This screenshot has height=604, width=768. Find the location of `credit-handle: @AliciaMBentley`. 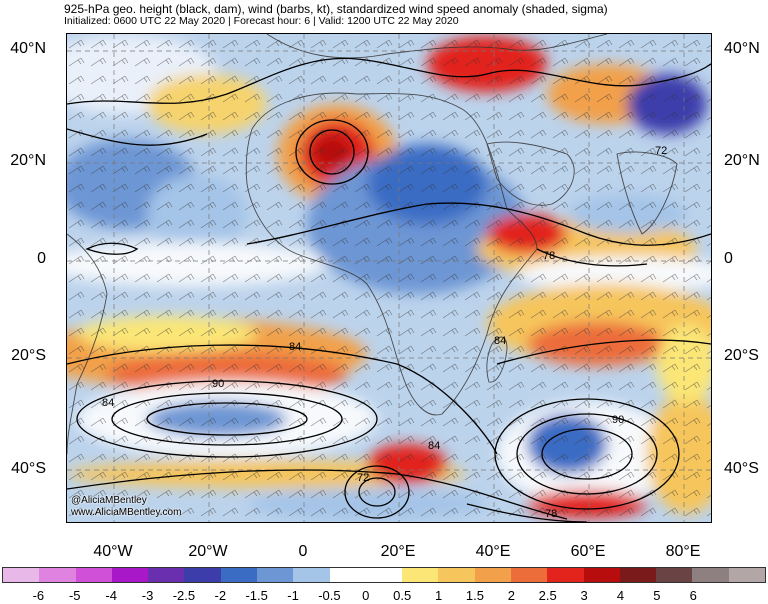

credit-handle: @AliciaMBentley is located at coordinates (109, 500).